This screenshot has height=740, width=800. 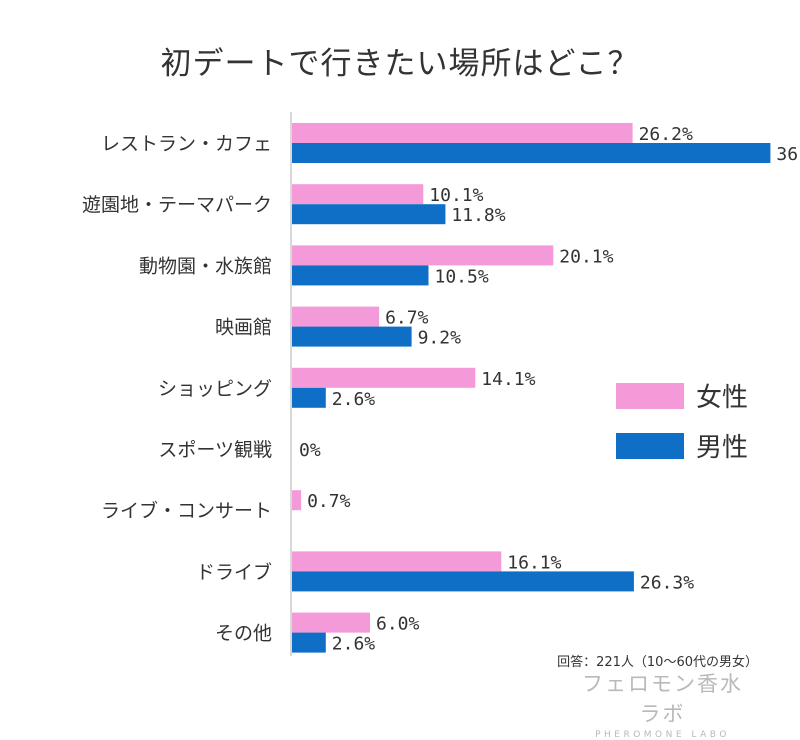 I want to click on data-label: 0%, so click(x=310, y=450).